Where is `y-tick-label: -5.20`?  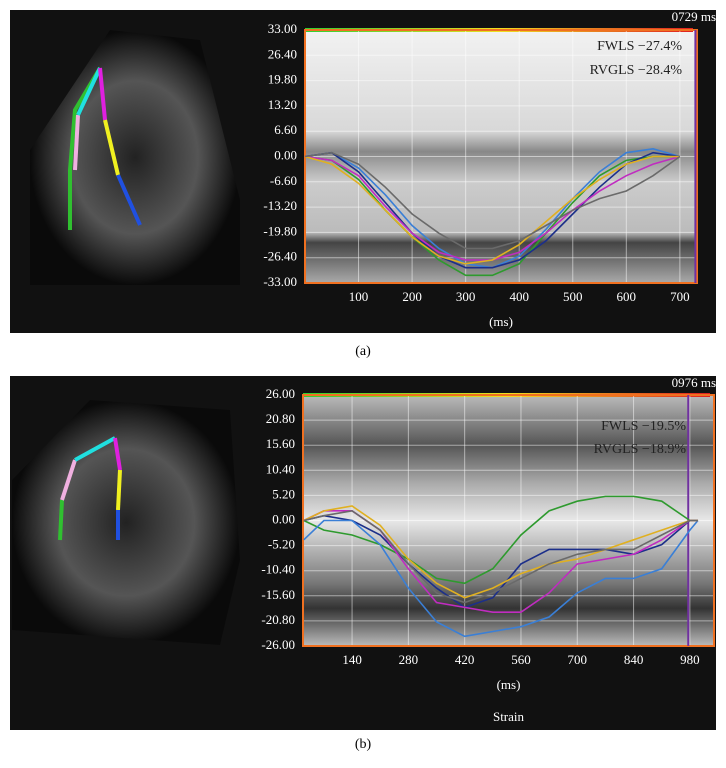
y-tick-label: -5.20 is located at coordinates (281, 544).